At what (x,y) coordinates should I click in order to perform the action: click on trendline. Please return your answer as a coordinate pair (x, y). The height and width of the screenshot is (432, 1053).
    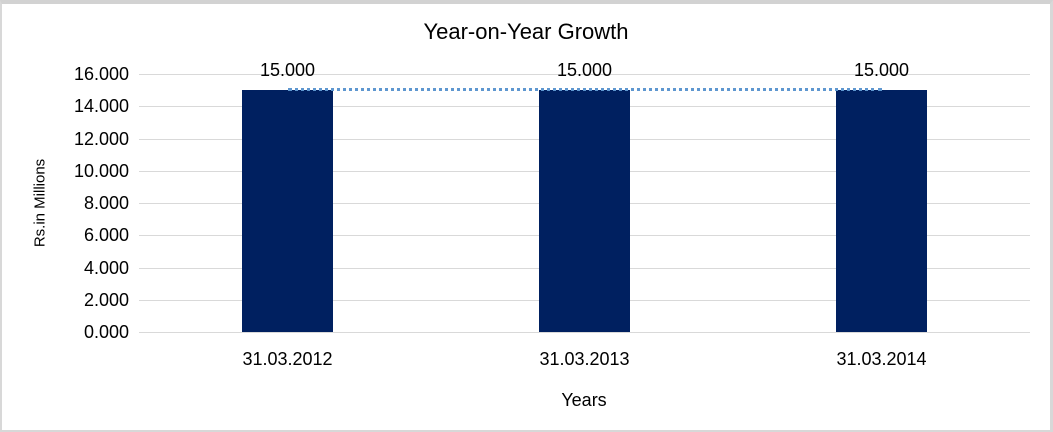
    Looking at the image, I should click on (584, 90).